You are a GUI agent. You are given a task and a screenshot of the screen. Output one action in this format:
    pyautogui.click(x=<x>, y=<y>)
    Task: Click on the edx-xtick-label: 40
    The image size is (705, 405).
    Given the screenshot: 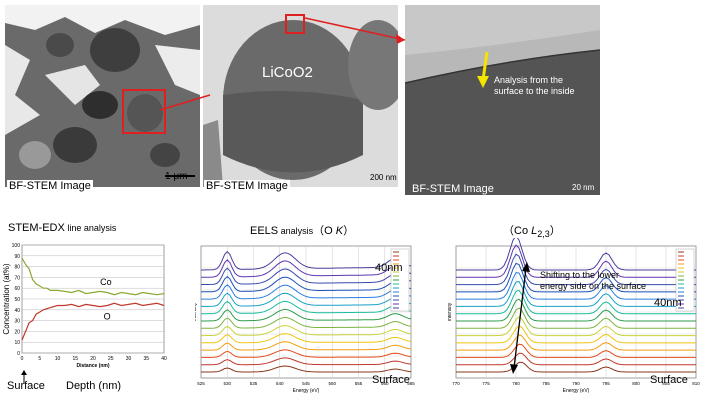 What is the action you would take?
    pyautogui.click(x=164, y=359)
    